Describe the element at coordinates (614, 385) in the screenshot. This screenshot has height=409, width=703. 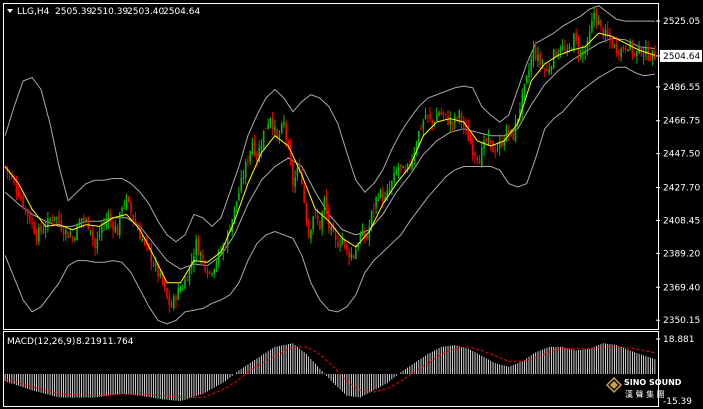
I see `logo-mark-icon` at that location.